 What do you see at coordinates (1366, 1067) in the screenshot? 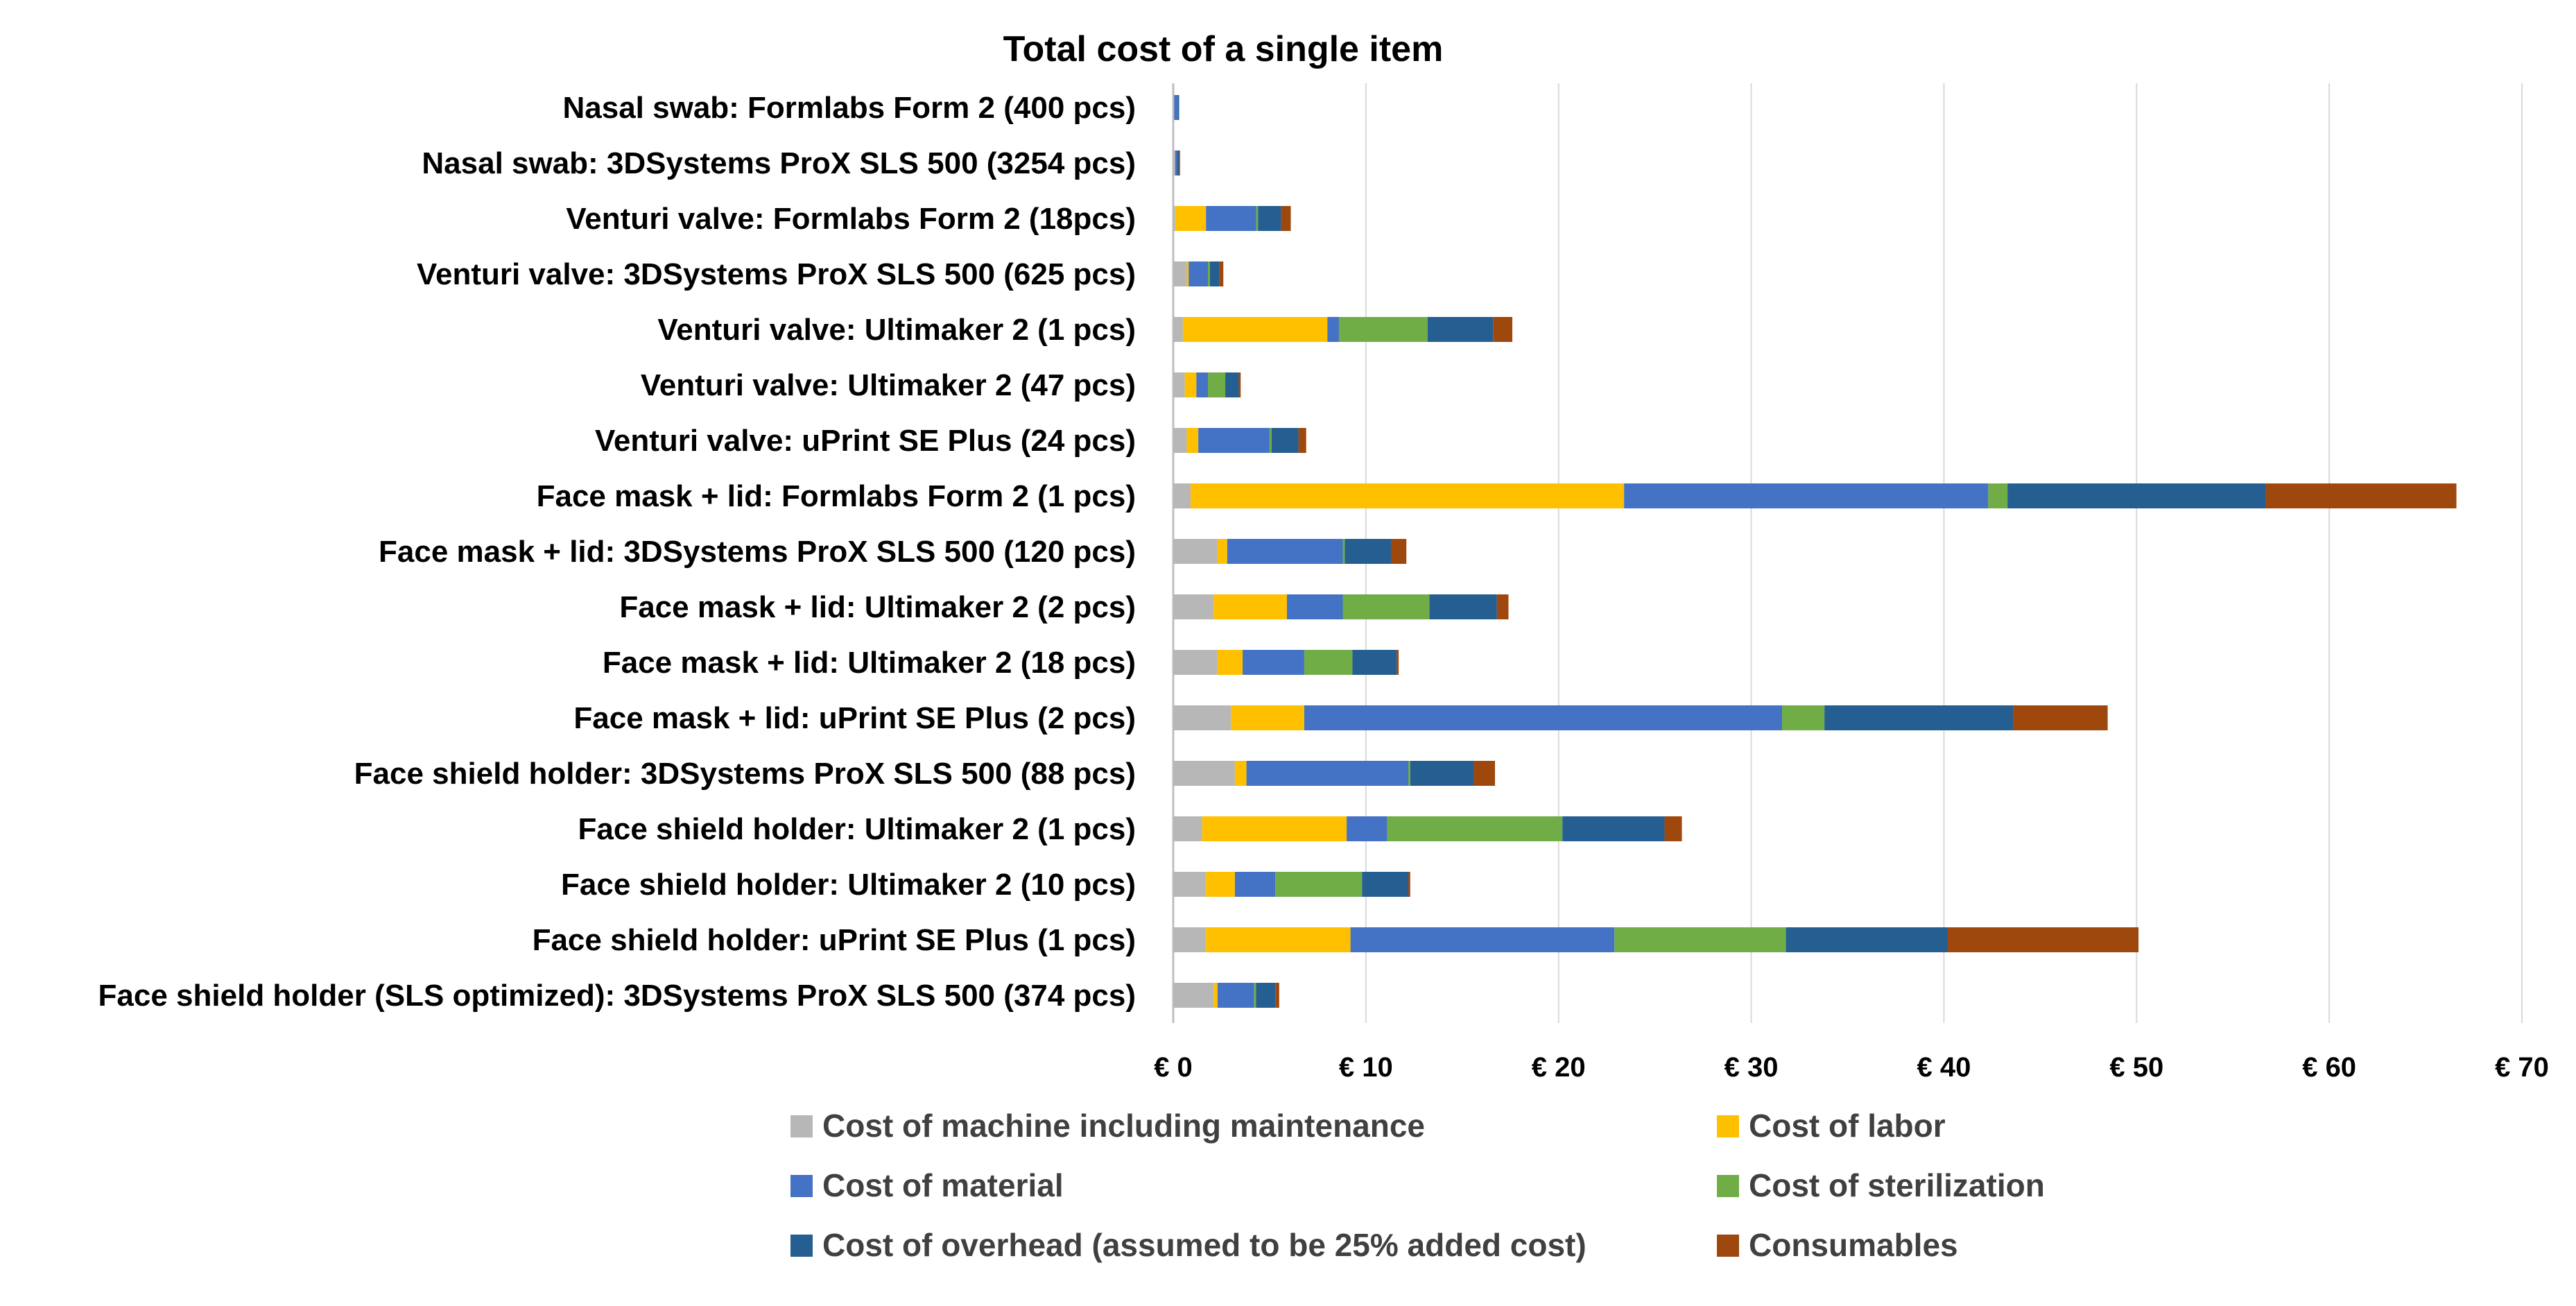
I see `x-tick-label: € 10` at bounding box center [1366, 1067].